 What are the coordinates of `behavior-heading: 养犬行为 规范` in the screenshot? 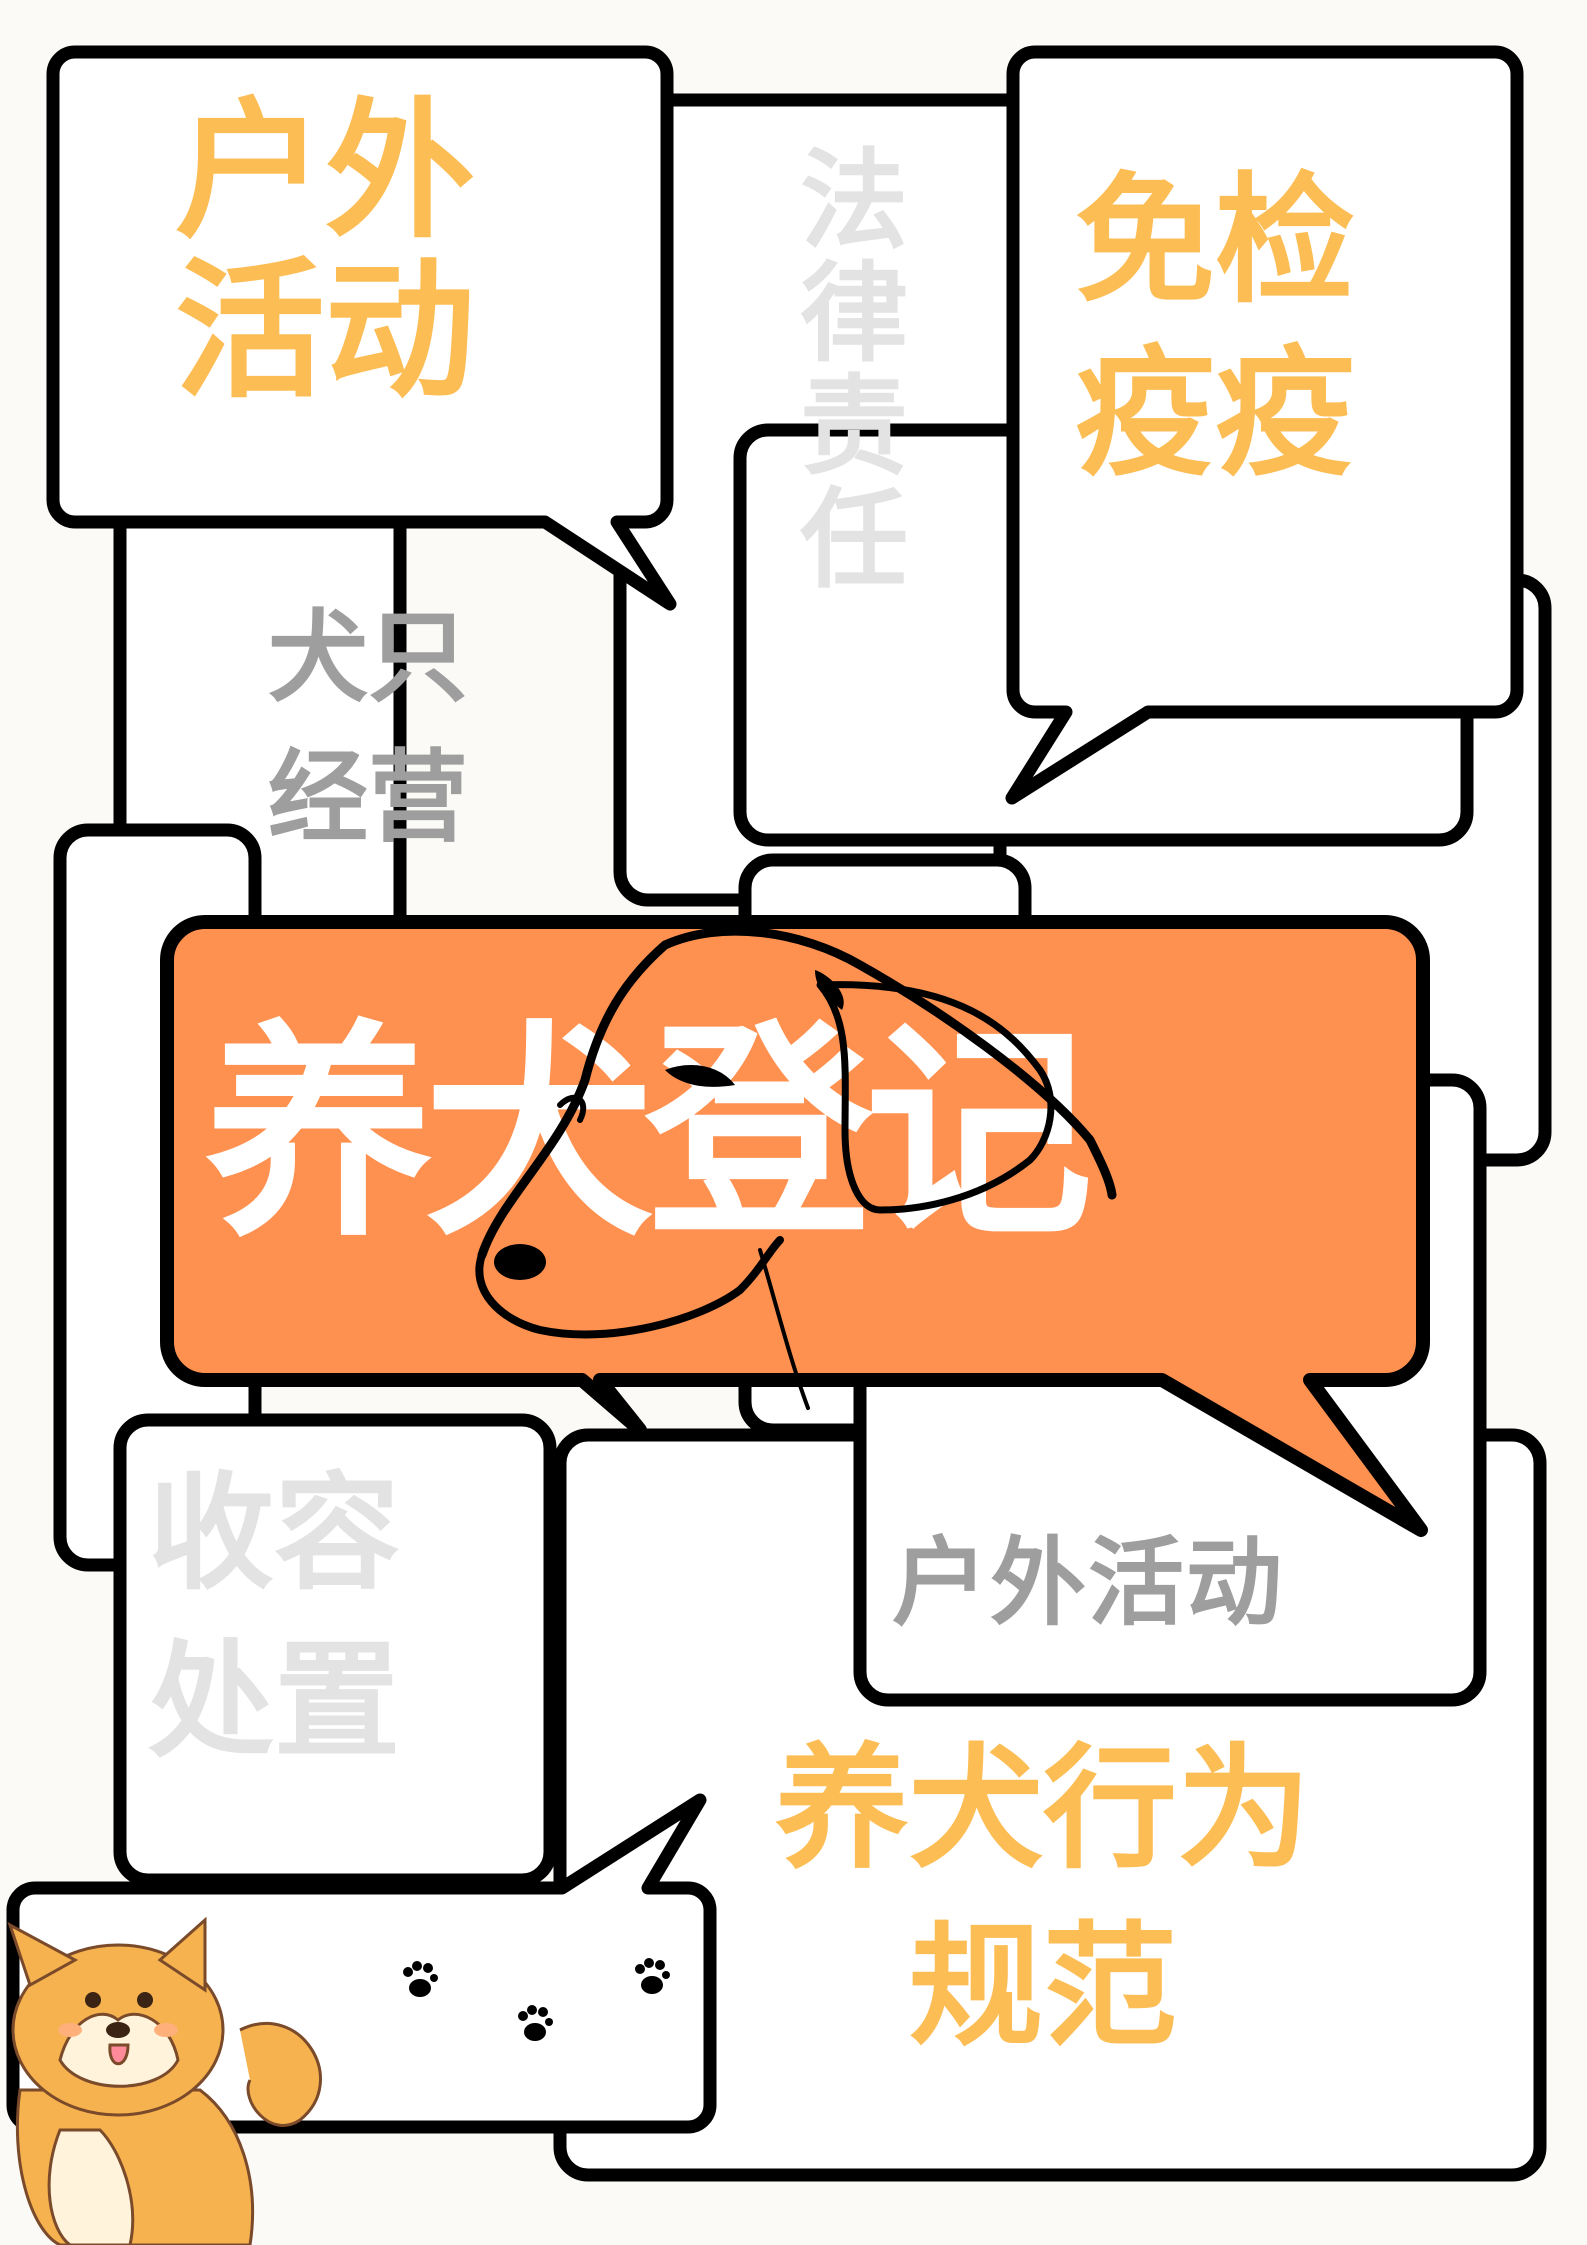 It's located at (1042, 1898).